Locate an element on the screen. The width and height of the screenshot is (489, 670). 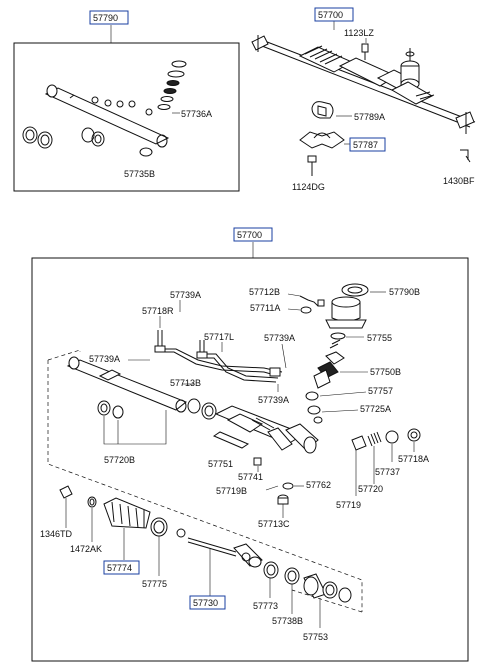
label-57720B: 57720B is located at coordinates (119, 460).